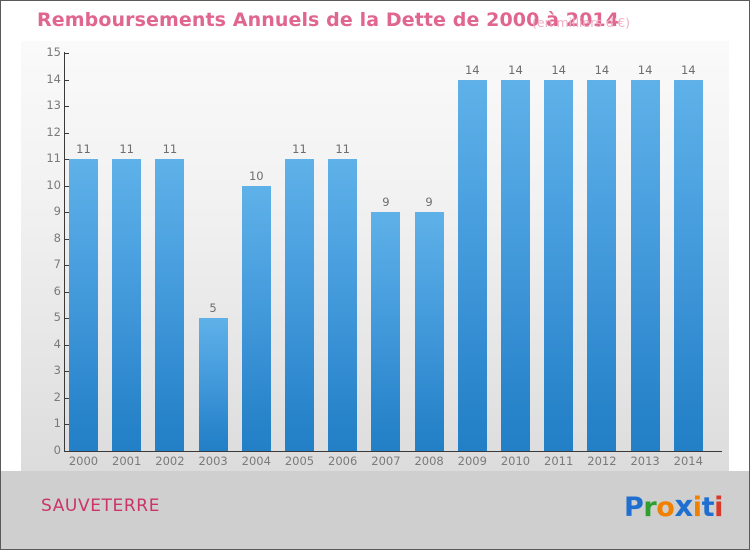 The image size is (750, 550). Describe the element at coordinates (40, 424) in the screenshot. I see `y-tick-label: 1` at that location.